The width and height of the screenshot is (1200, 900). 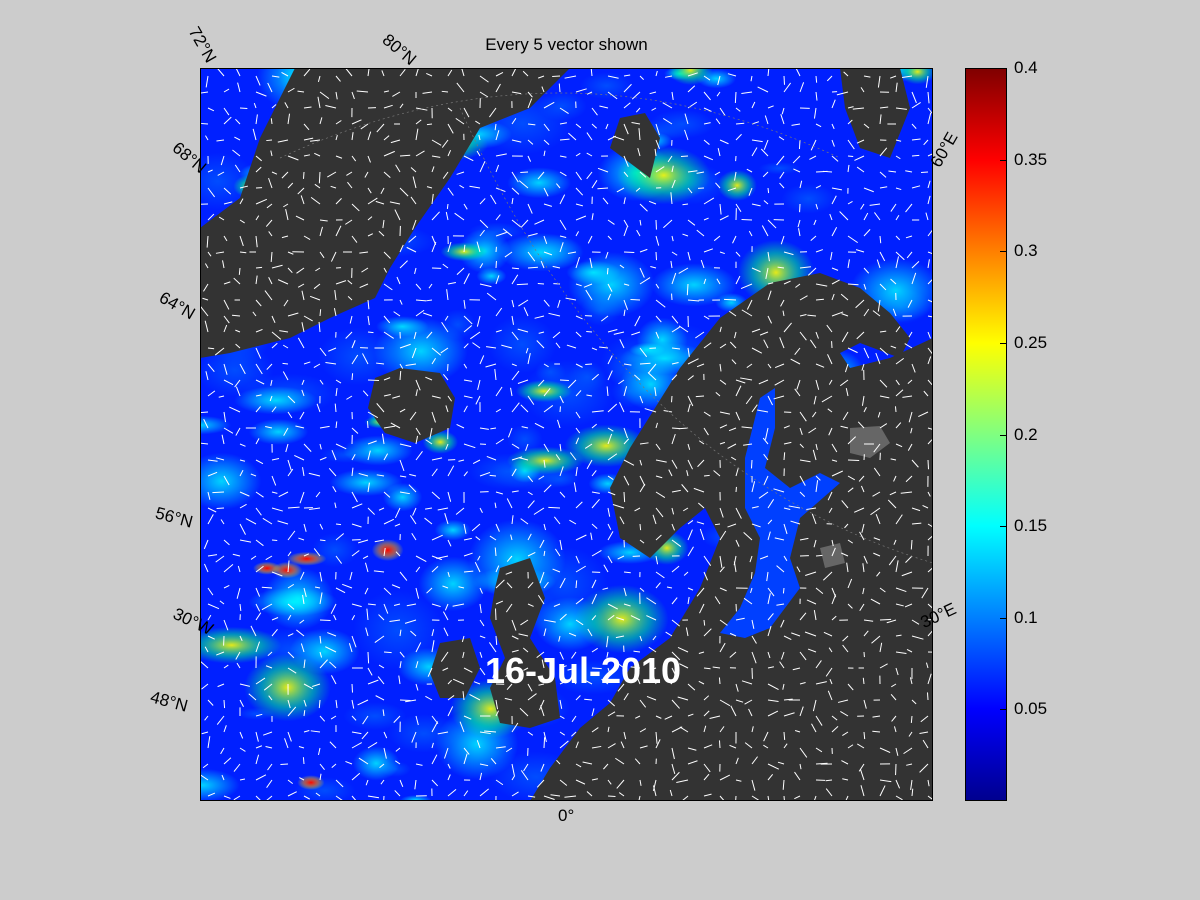 I want to click on lat-label-48n: 48°N, so click(x=169, y=701).